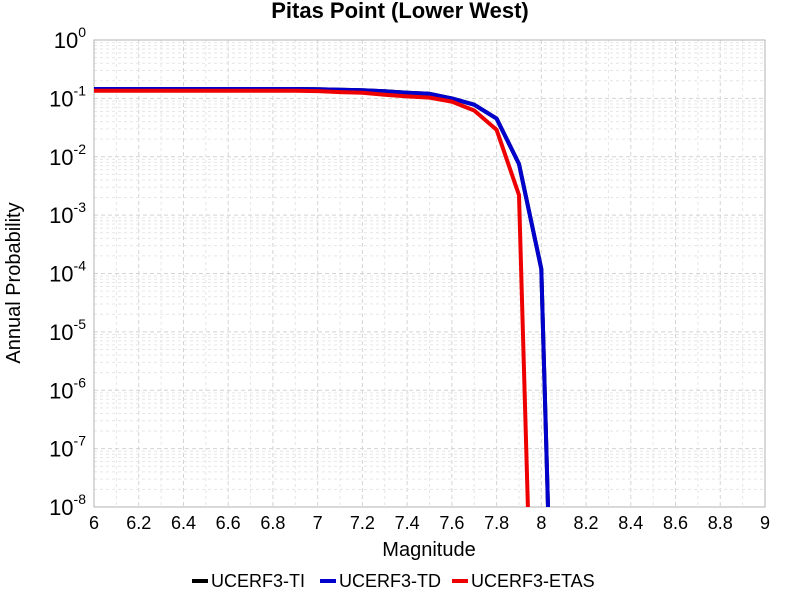  I want to click on y-tick-label: 10⁻², so click(67, 155).